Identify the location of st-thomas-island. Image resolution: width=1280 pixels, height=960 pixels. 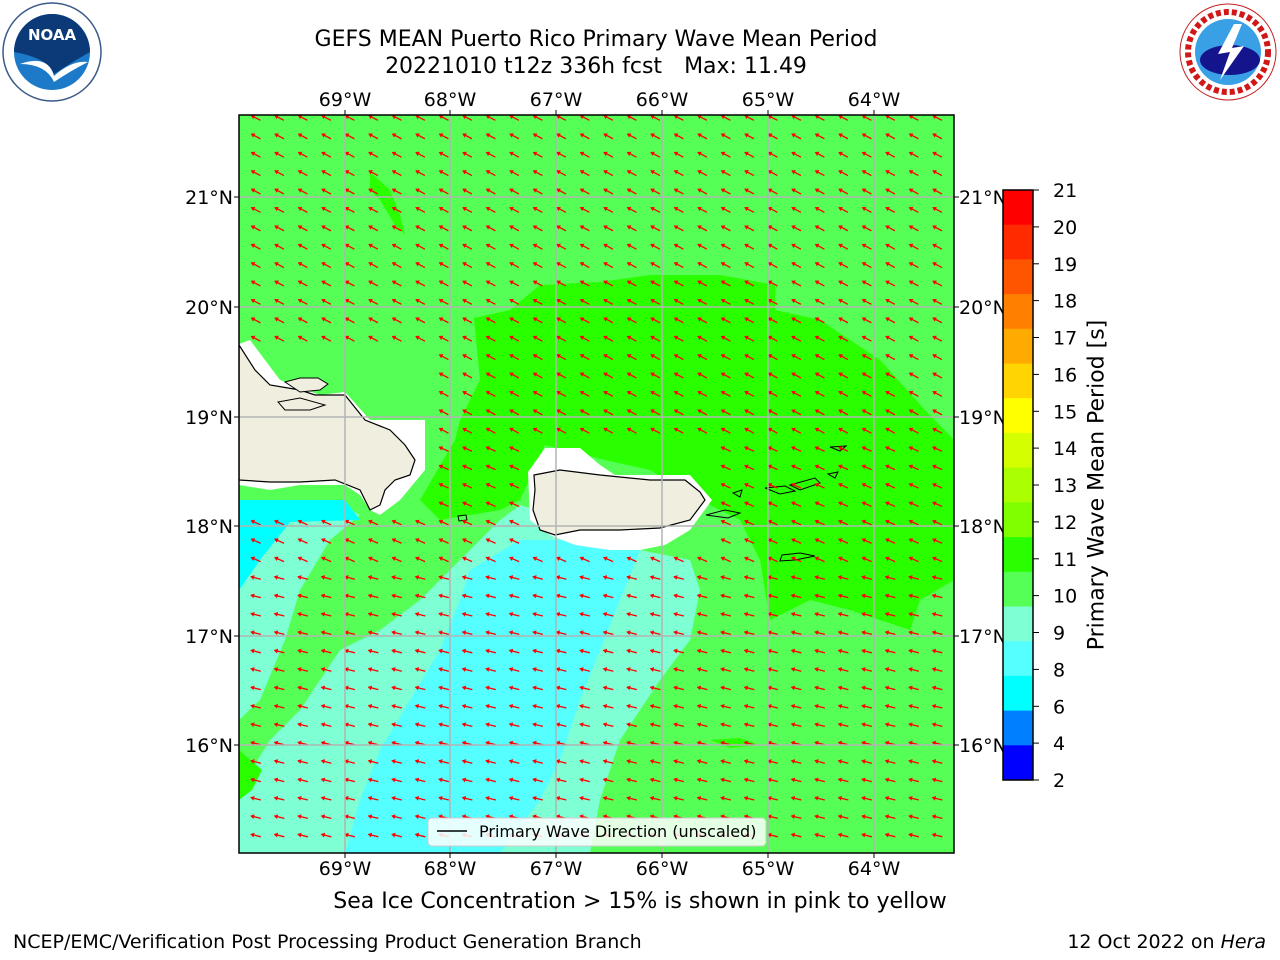
(780, 490).